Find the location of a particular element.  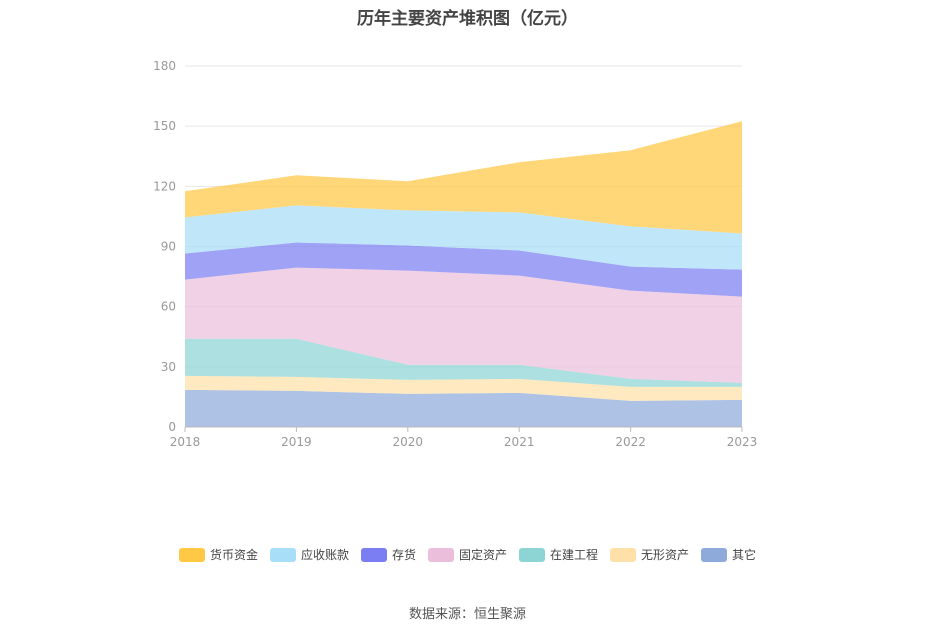

legend: 货币资金 应收账款 存货 固定资产 在建工程 无形资产 其它 is located at coordinates (467, 554).